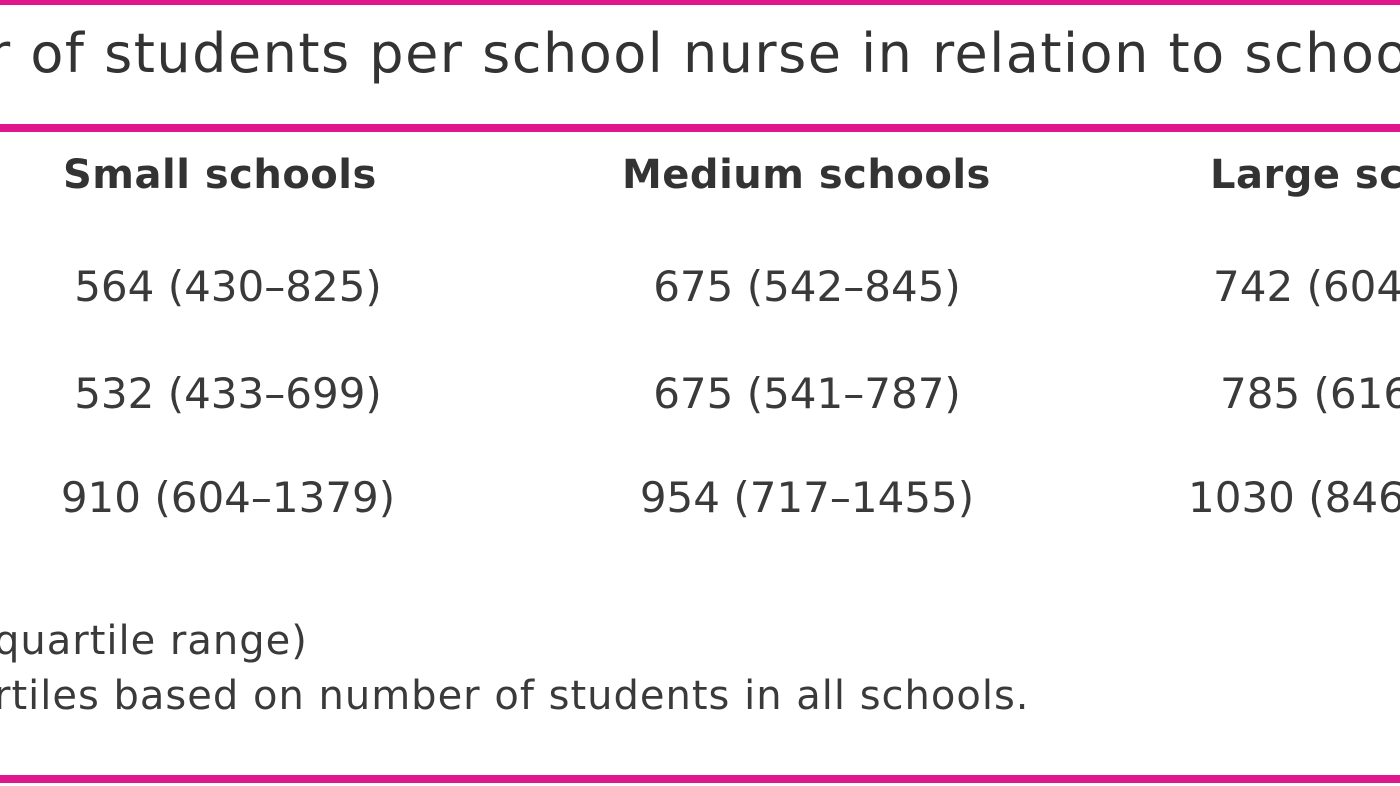  I want to click on footnote: quartile range), so click(154, 641).